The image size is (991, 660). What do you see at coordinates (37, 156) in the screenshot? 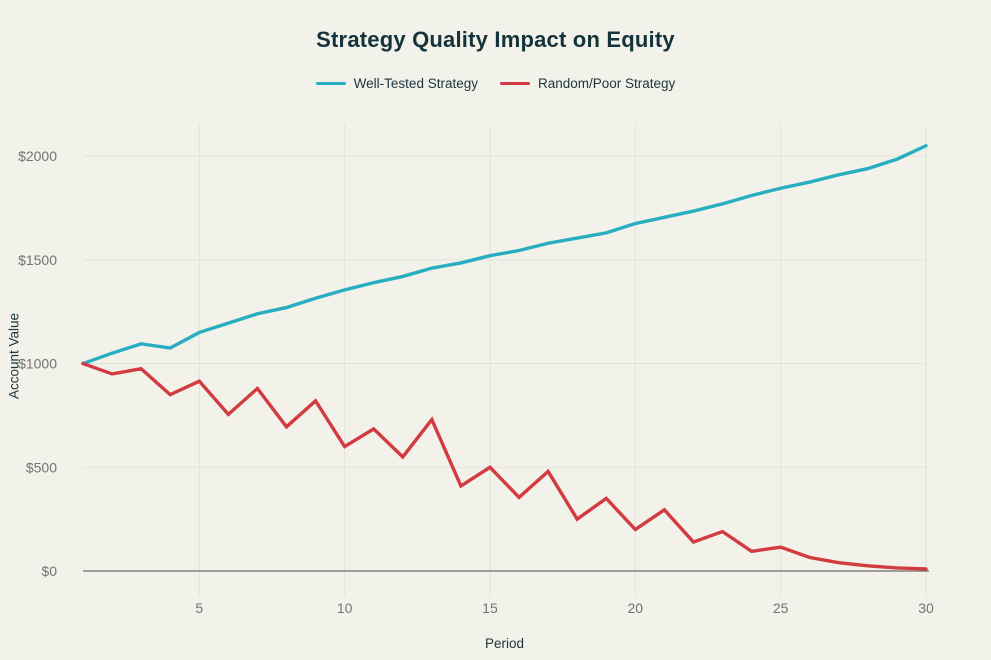
I see `y-tick-label: $2000` at bounding box center [37, 156].